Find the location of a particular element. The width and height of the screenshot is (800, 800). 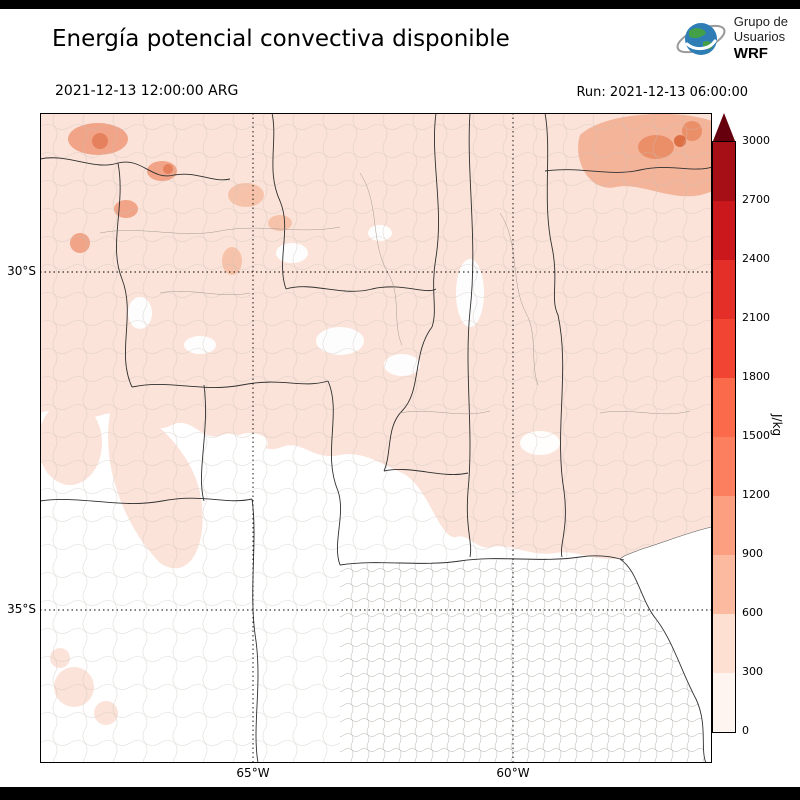

ocean-water is located at coordinates (666, 645).